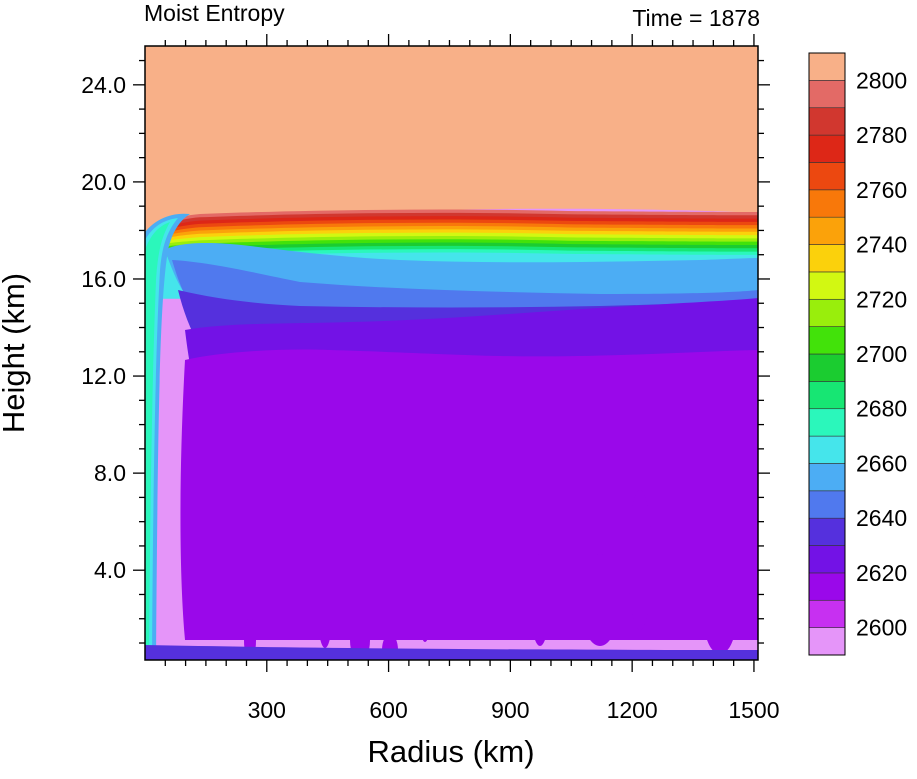  What do you see at coordinates (110, 570) in the screenshot?
I see `y-tick-label: 4.0` at bounding box center [110, 570].